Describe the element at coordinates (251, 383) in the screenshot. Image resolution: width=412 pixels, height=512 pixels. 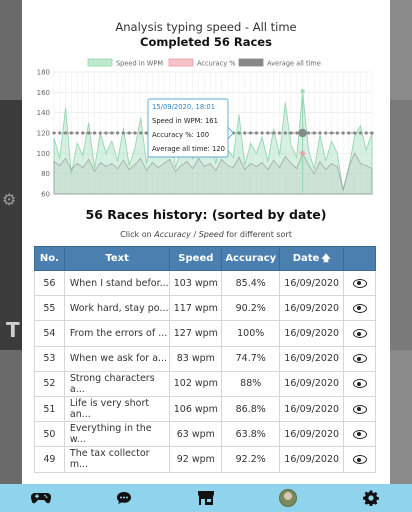
I see `cell-accuracy: 88%` at that location.